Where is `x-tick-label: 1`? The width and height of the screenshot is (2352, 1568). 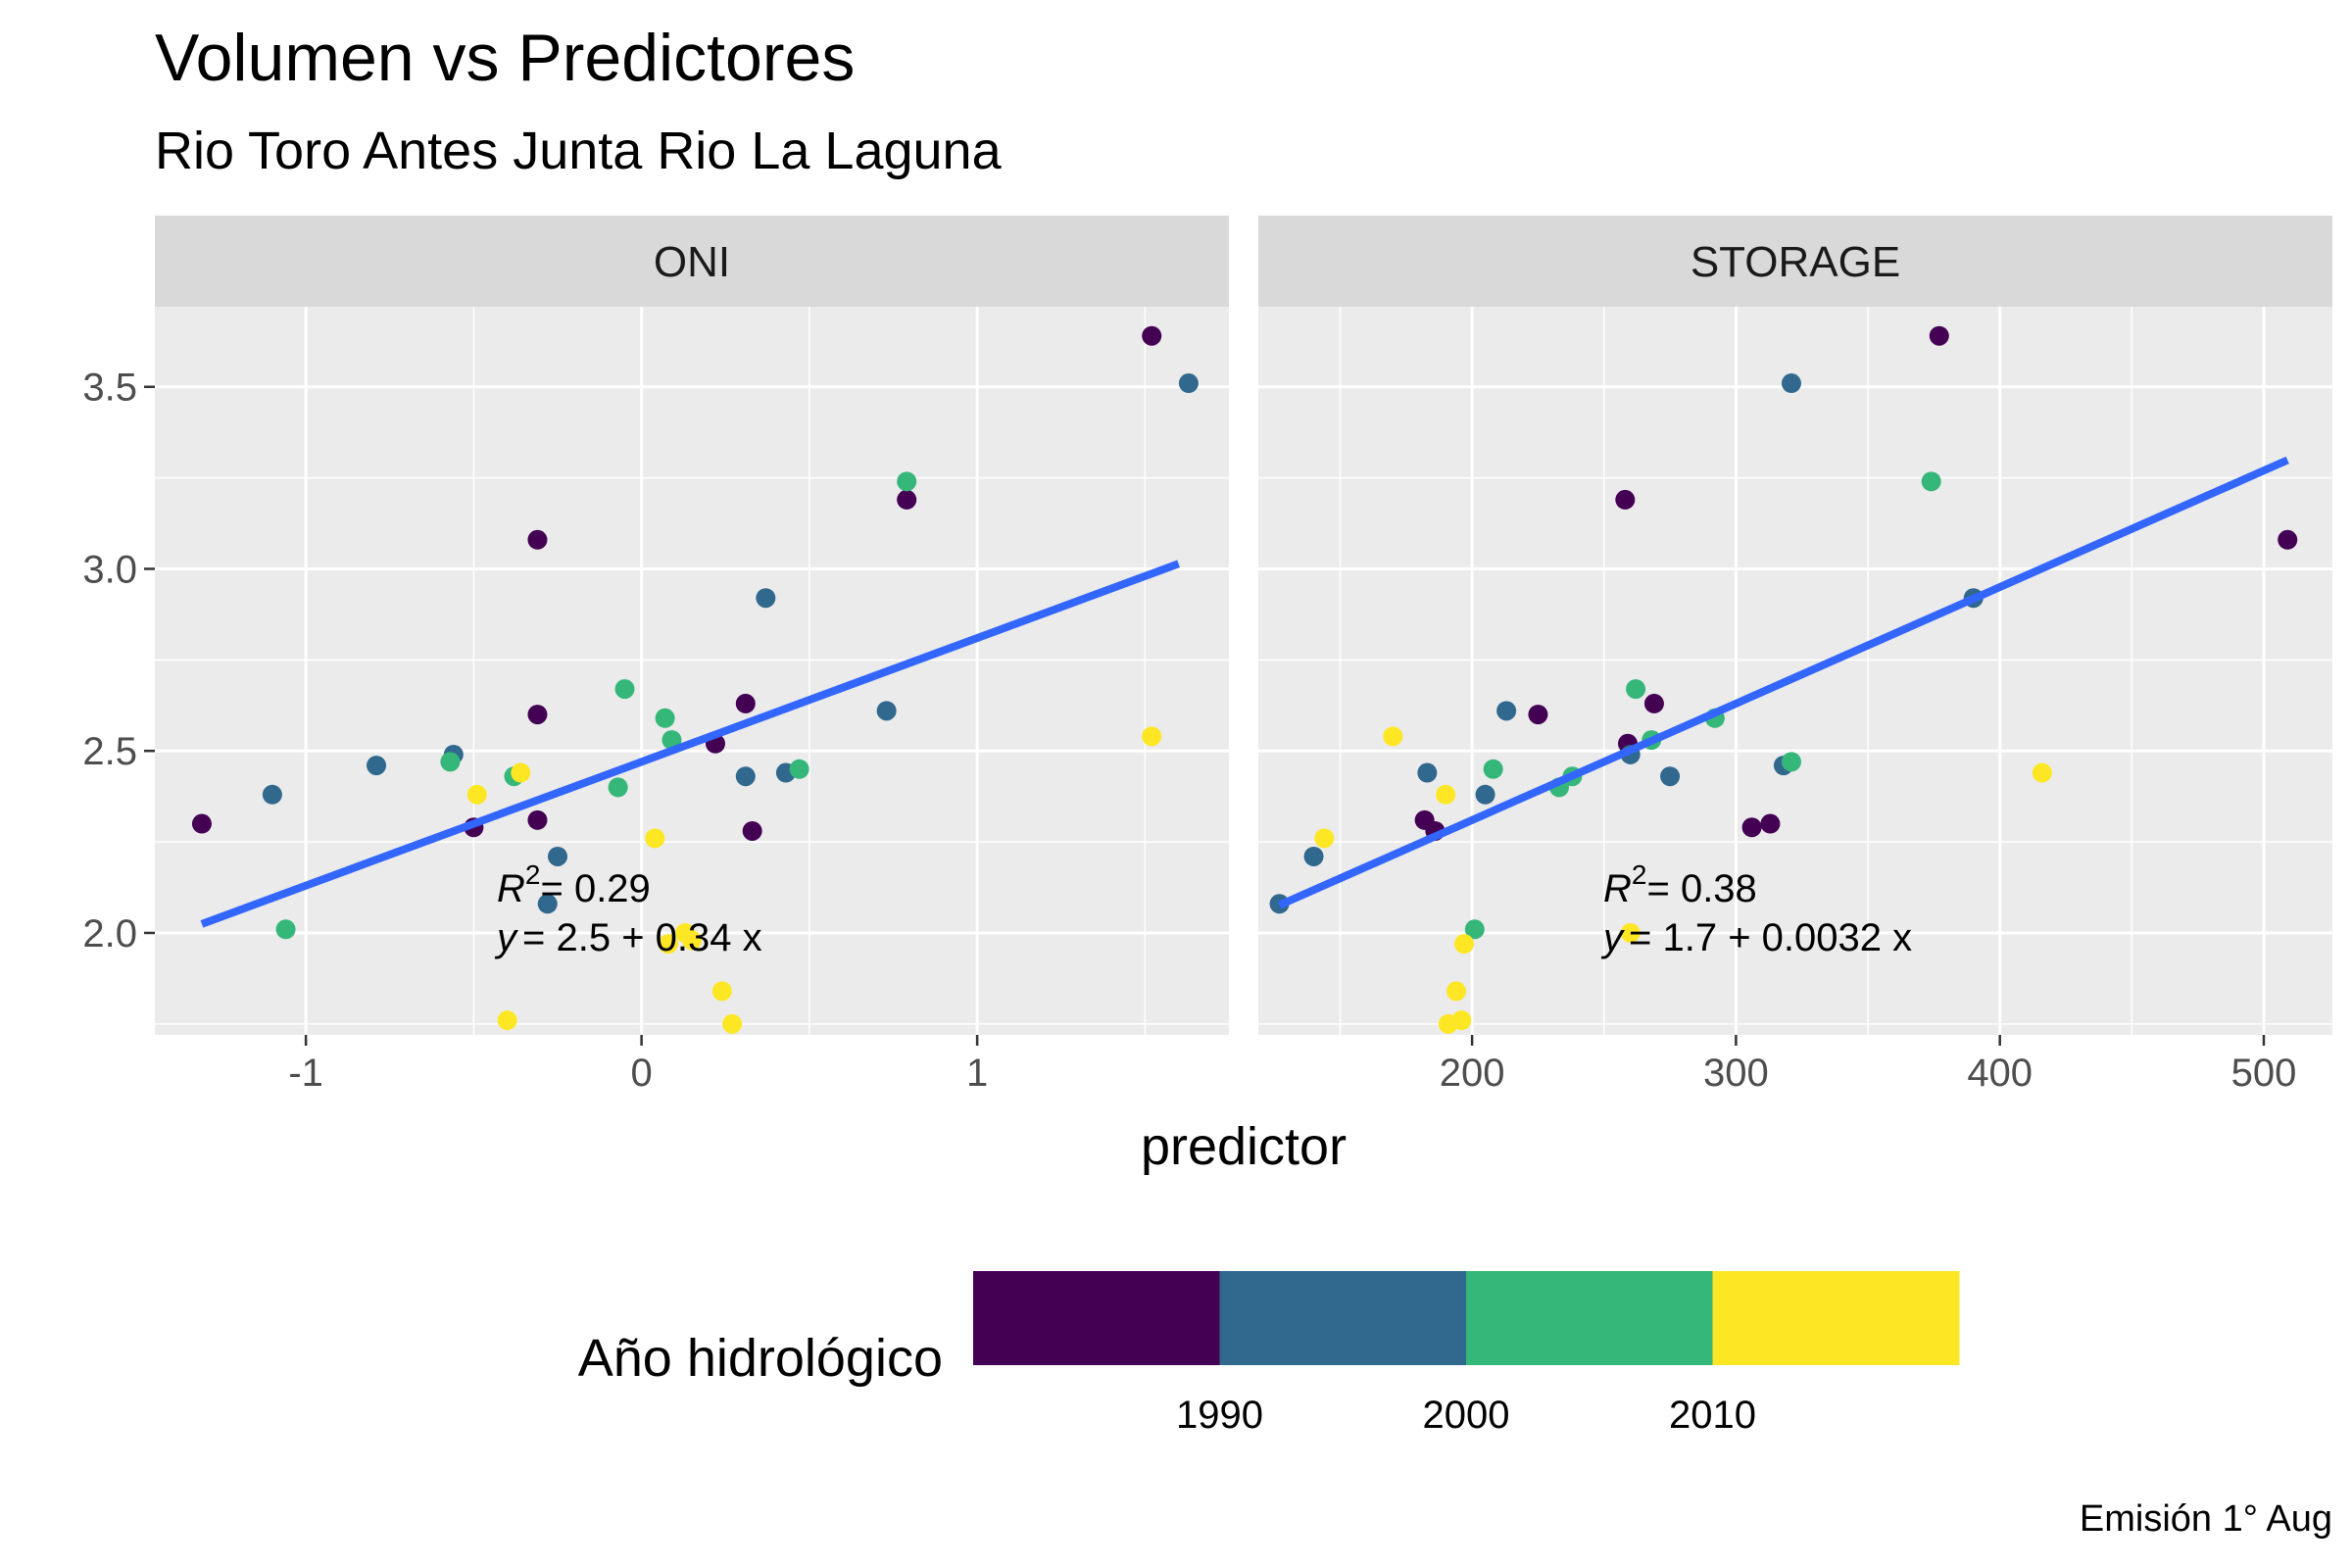
x-tick-label: 1 is located at coordinates (977, 1073).